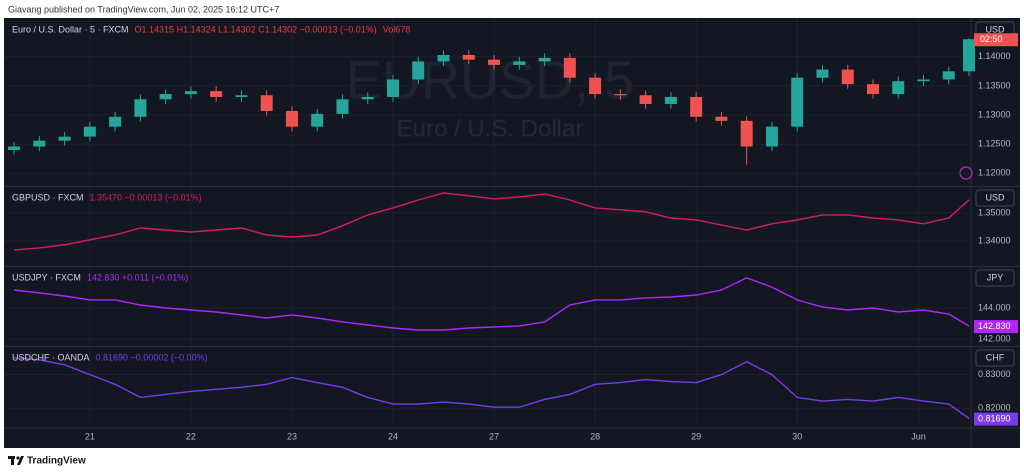 This screenshot has width=1024, height=472. What do you see at coordinates (595, 436) in the screenshot?
I see `x-tick-label: 28` at bounding box center [595, 436].